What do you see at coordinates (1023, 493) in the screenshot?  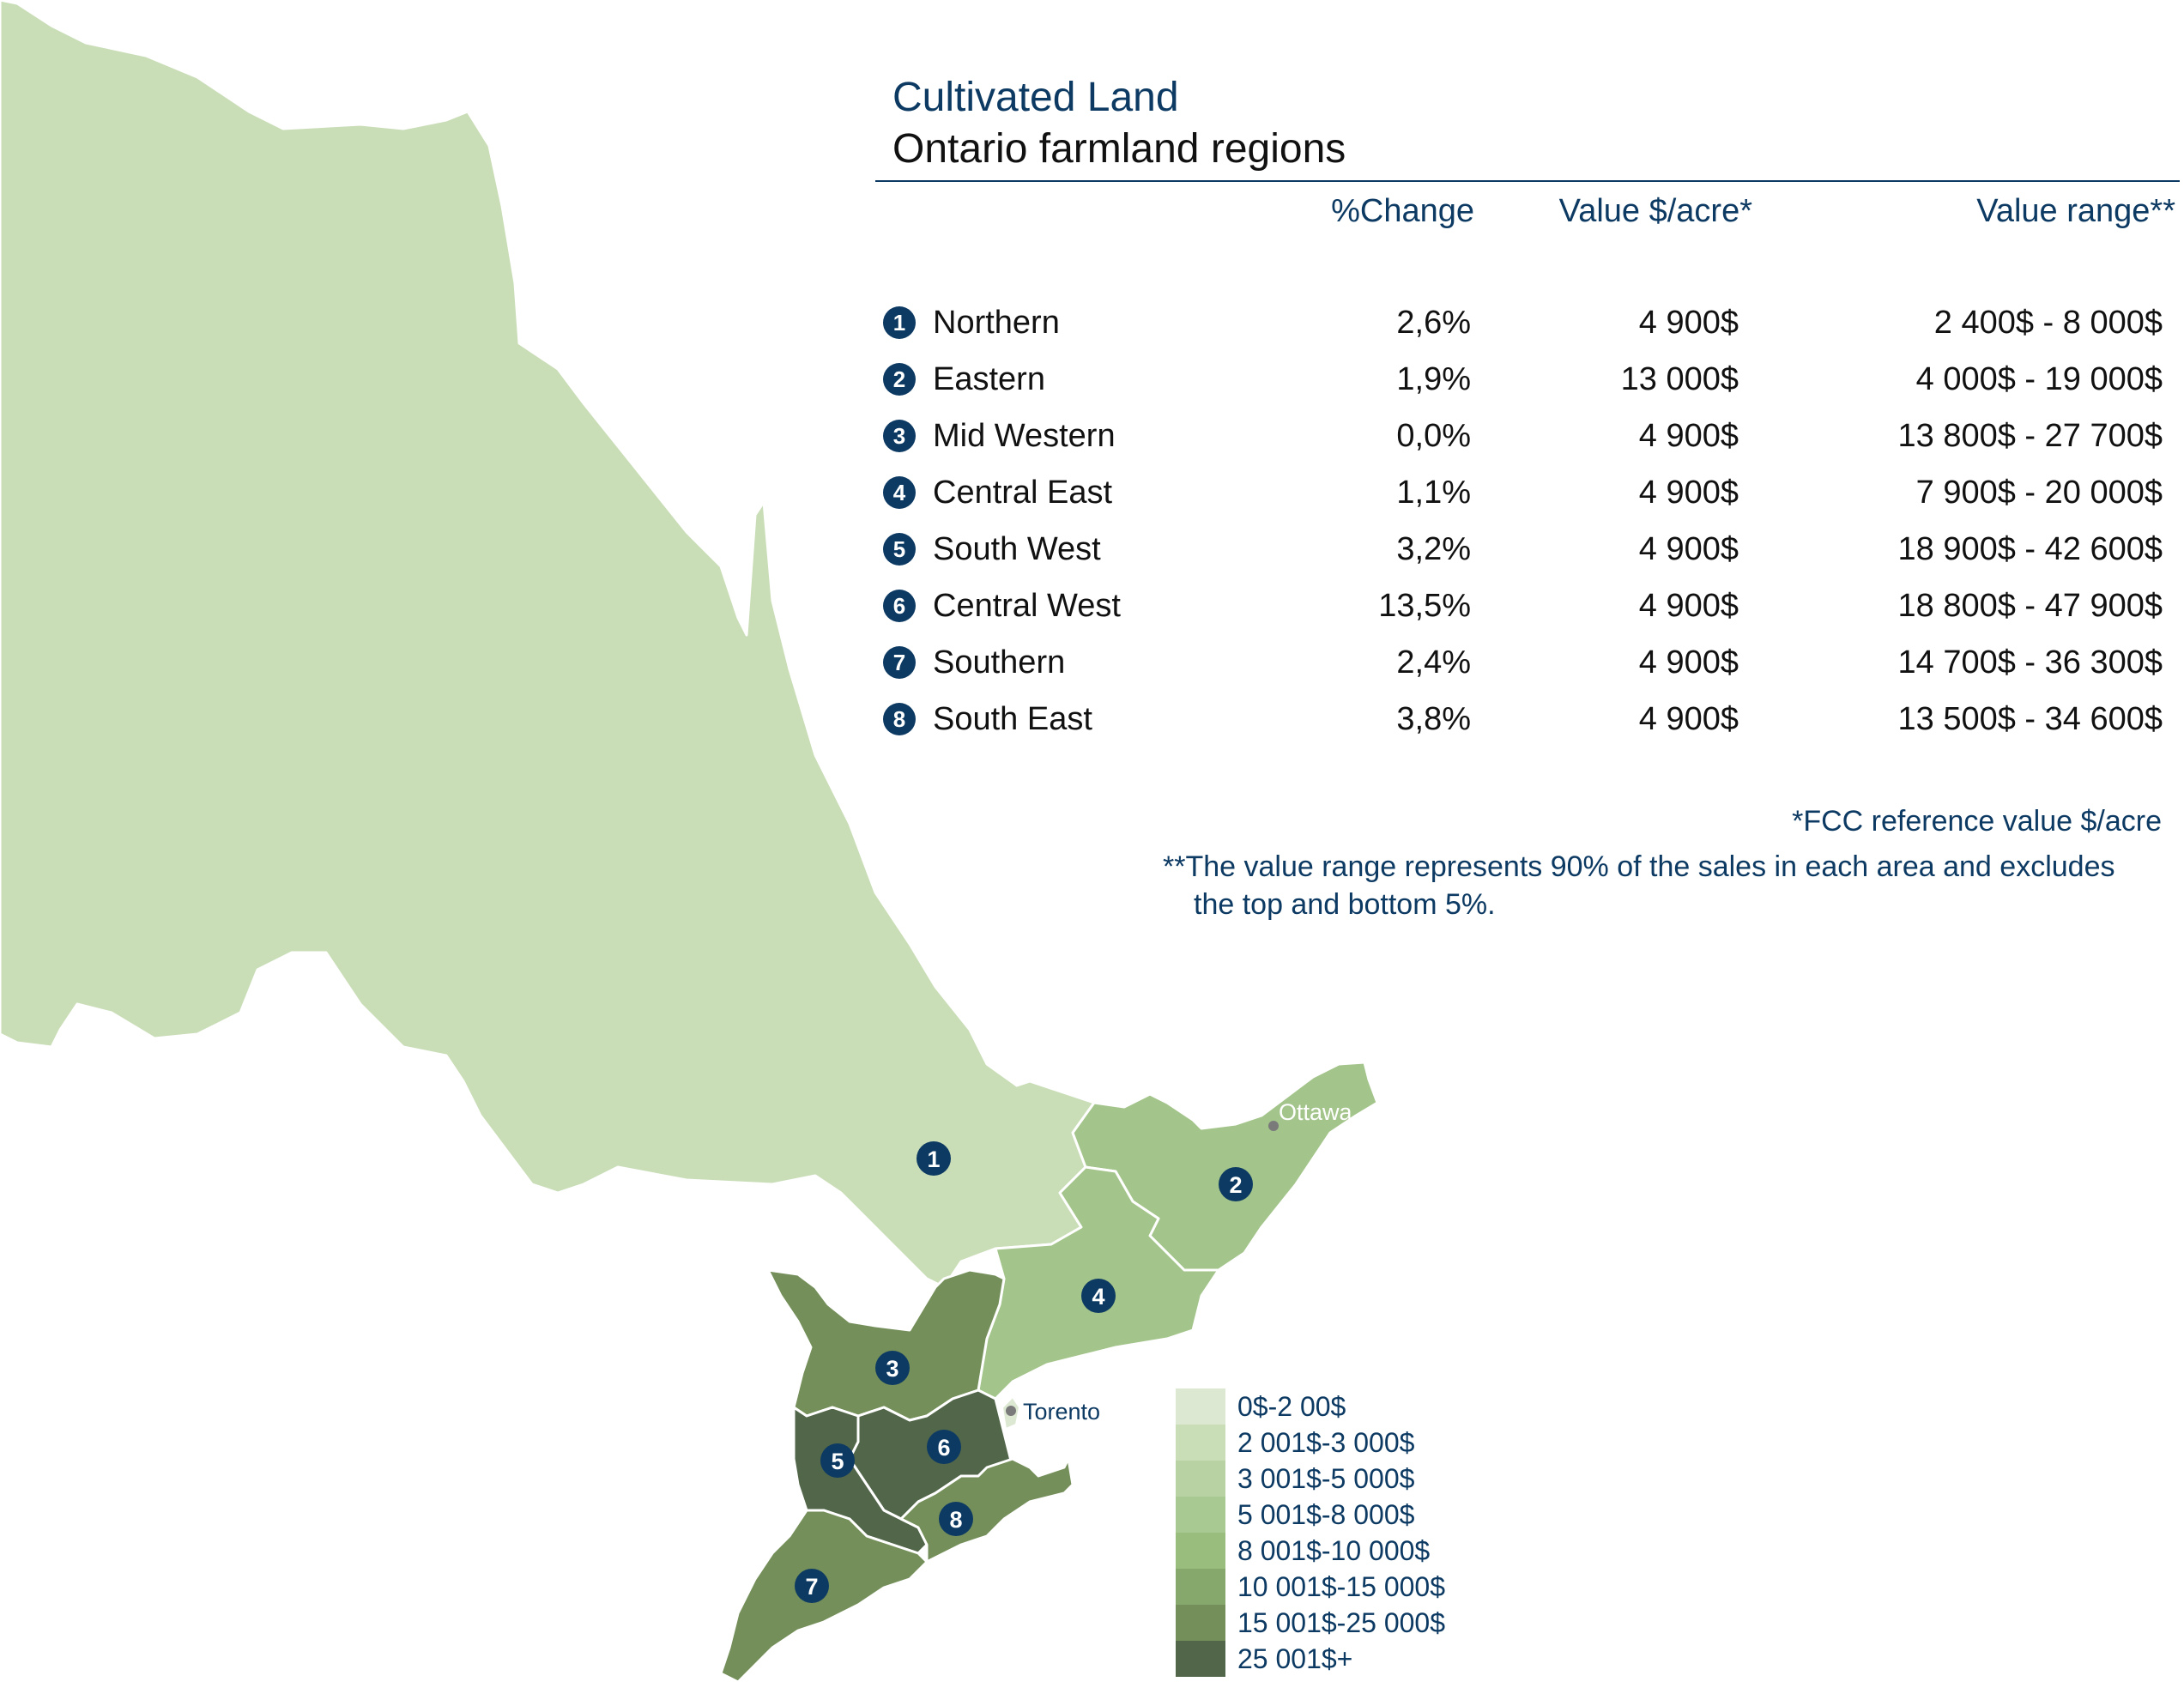 I see `region-name: Central East` at bounding box center [1023, 493].